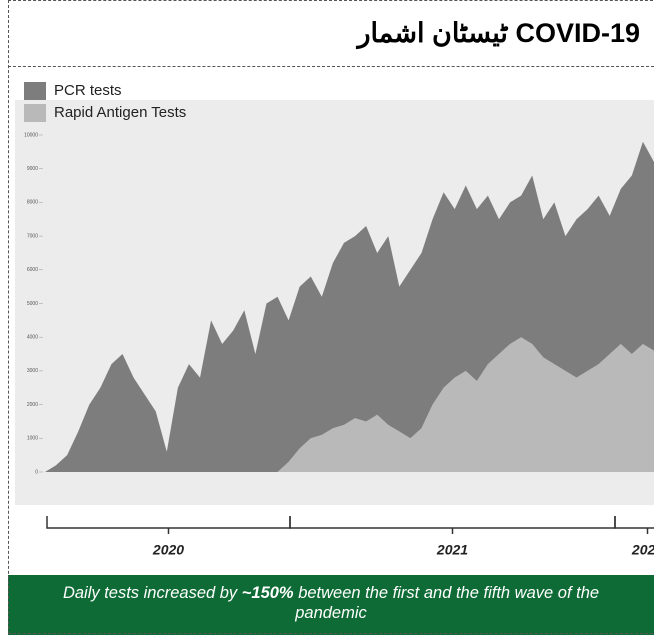  What do you see at coordinates (267, 593) in the screenshot?
I see `footer-highlight: ~150%` at bounding box center [267, 593].